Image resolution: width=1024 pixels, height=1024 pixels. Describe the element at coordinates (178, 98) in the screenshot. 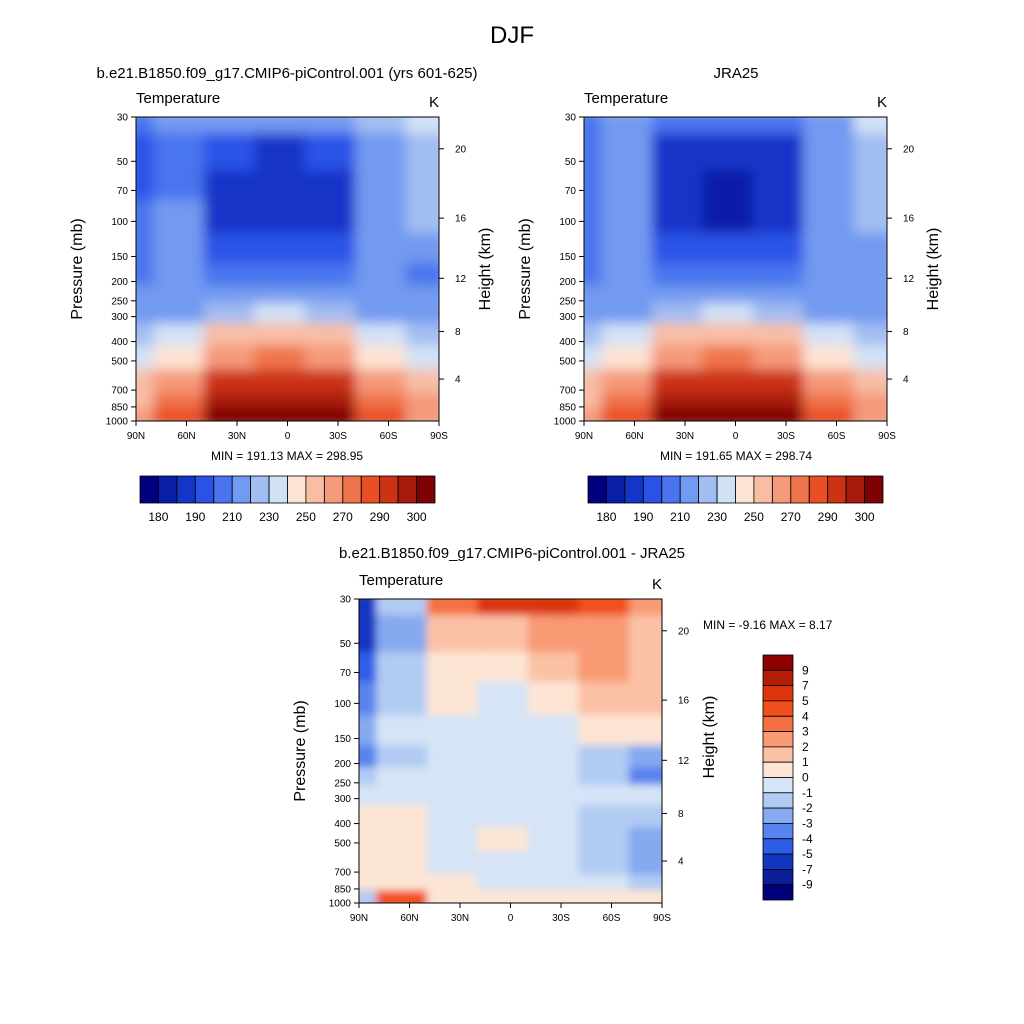

I see `panel-model-variable: Temperature` at that location.